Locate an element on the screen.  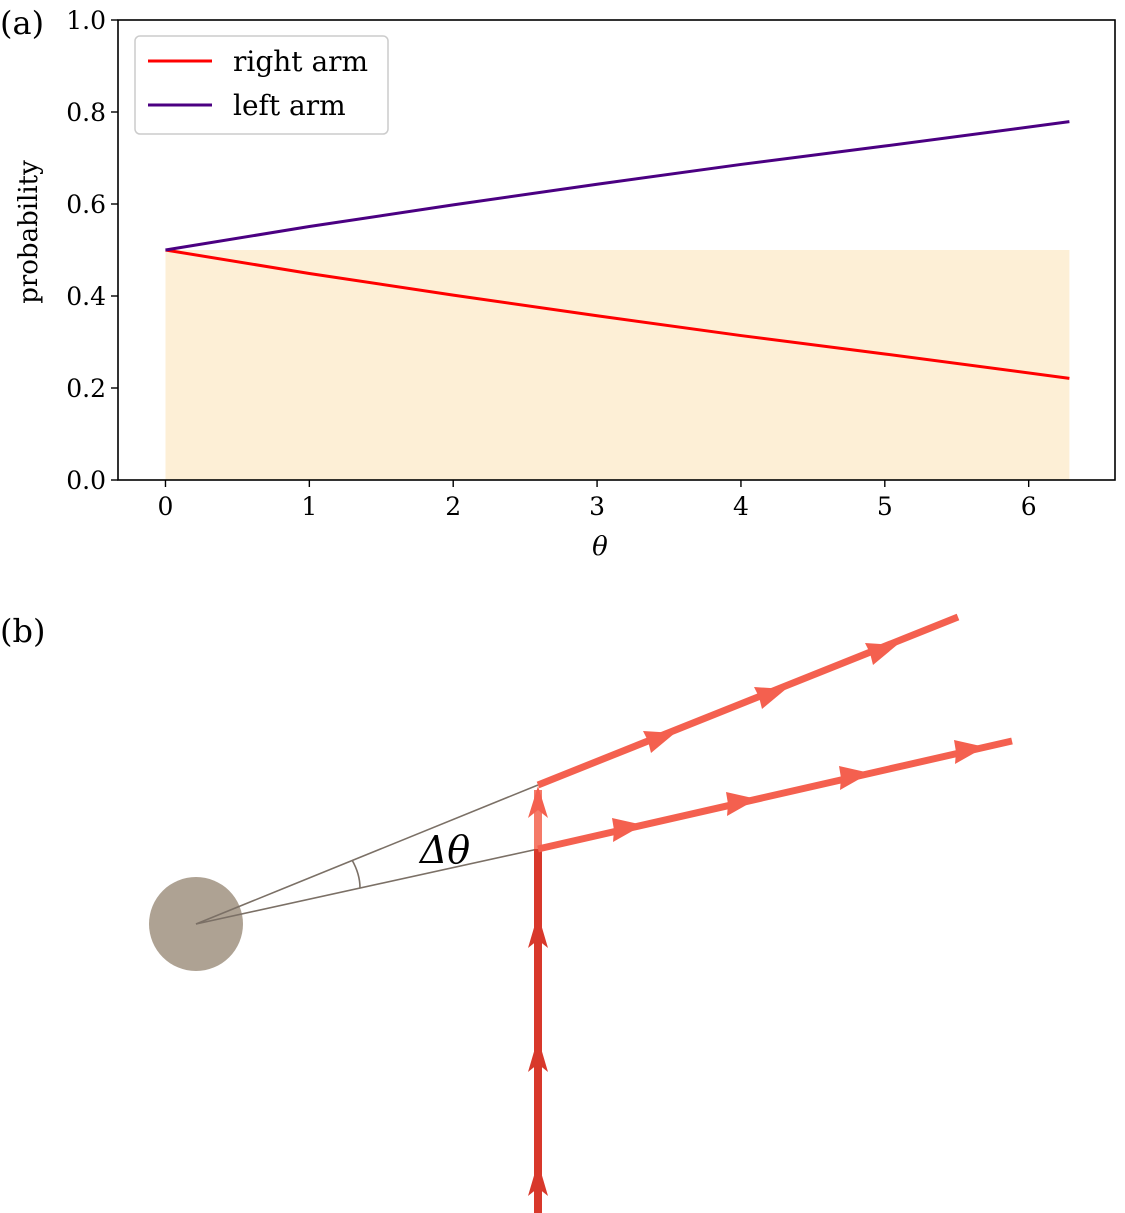
outgoing-ray-upper is located at coordinates (748, 701).